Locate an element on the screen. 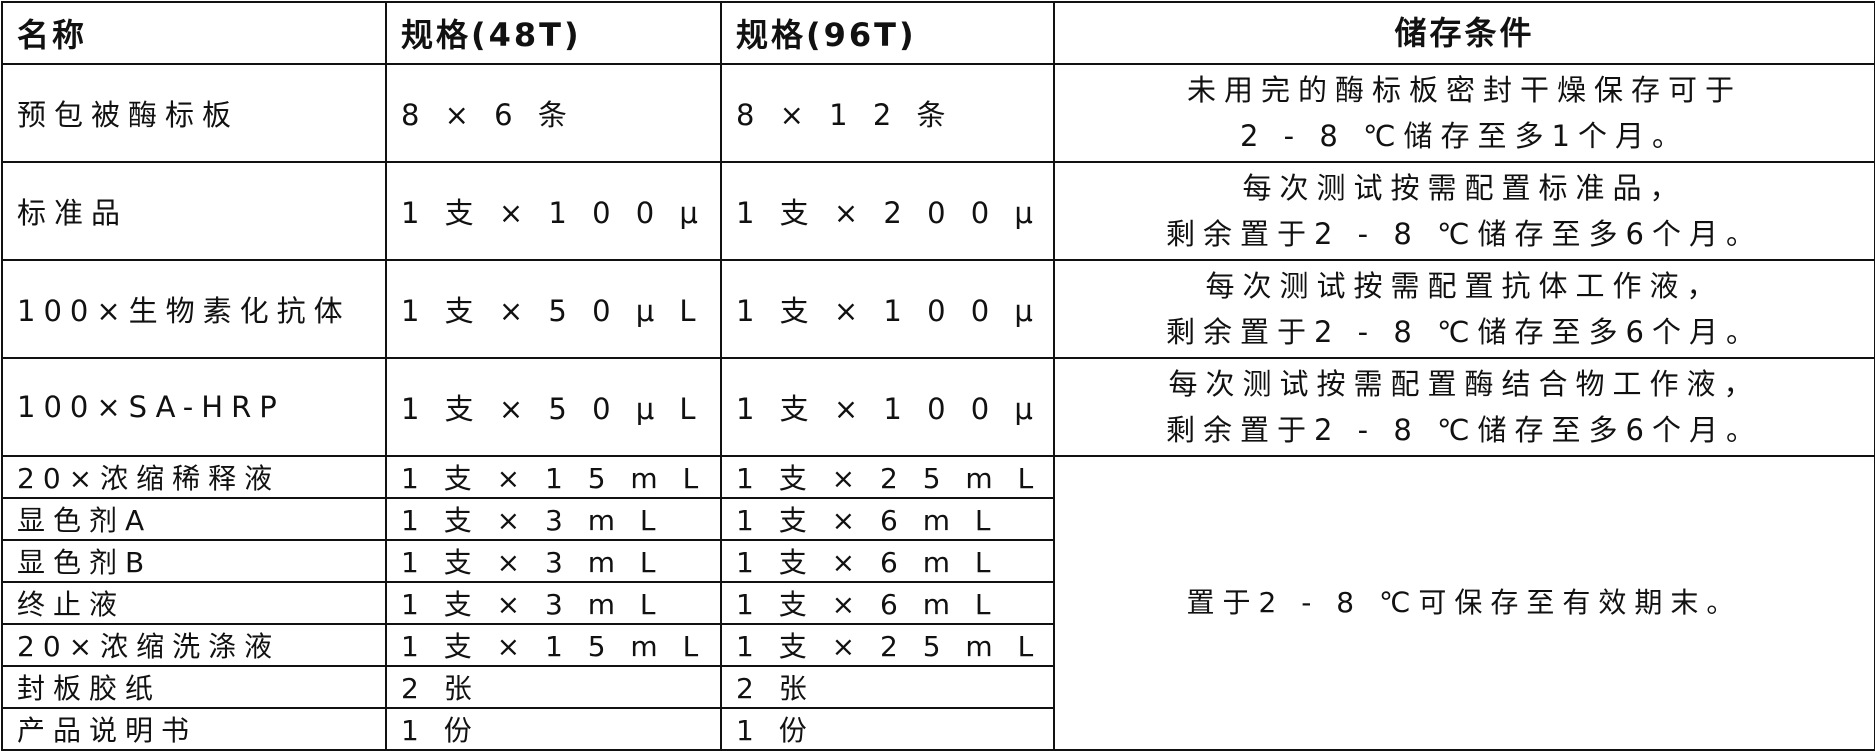  cell-name: 产品说明书 is located at coordinates (194, 729).